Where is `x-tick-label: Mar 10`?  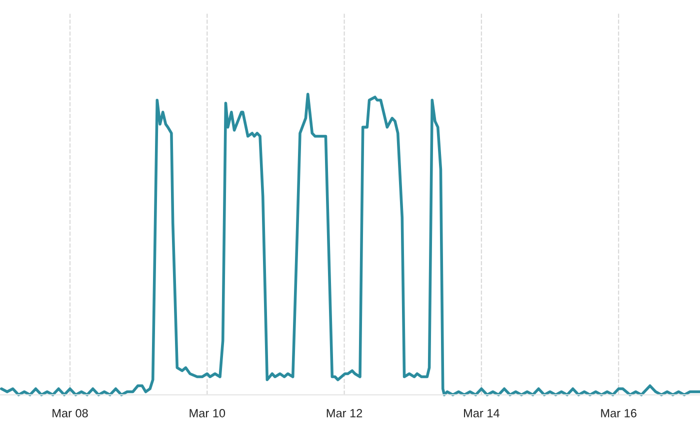 x-tick-label: Mar 10 is located at coordinates (208, 413).